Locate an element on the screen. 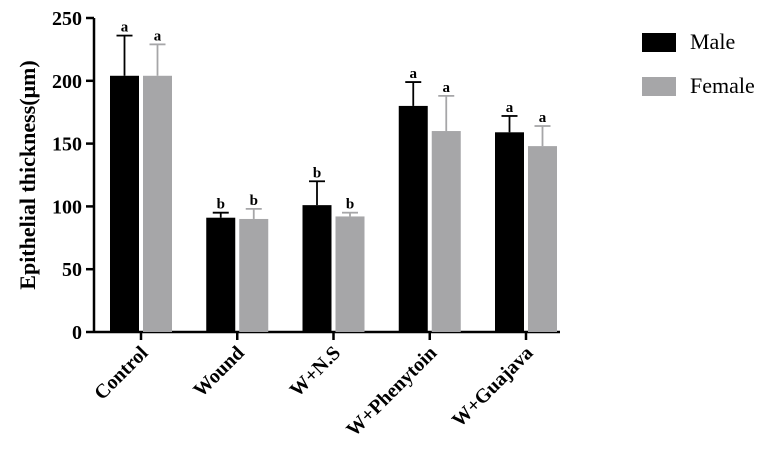 Image resolution: width=773 pixels, height=458 pixels. y-tick-label: 50 is located at coordinates (72, 270).